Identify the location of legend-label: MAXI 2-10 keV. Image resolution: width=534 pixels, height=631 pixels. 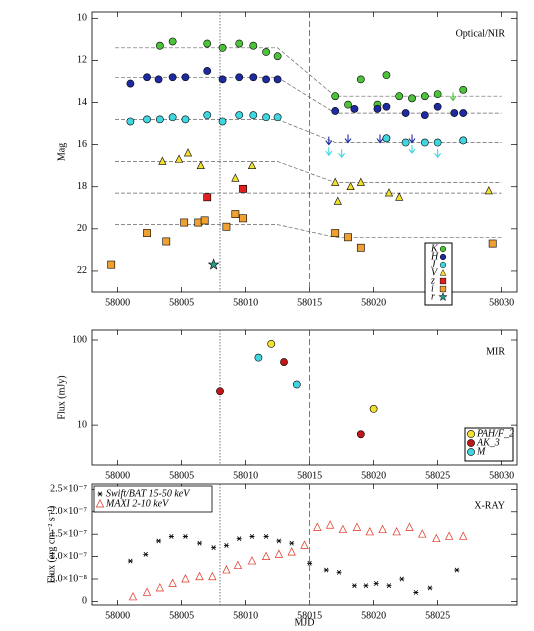
(137, 503).